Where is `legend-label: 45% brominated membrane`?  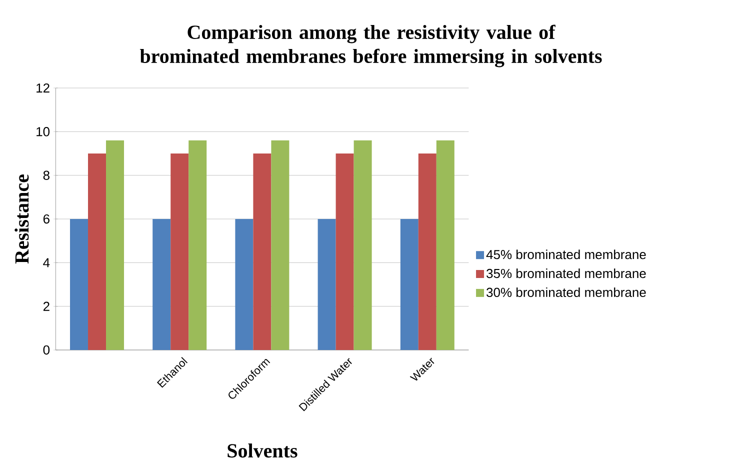
legend-label: 45% brominated membrane is located at coordinates (566, 255).